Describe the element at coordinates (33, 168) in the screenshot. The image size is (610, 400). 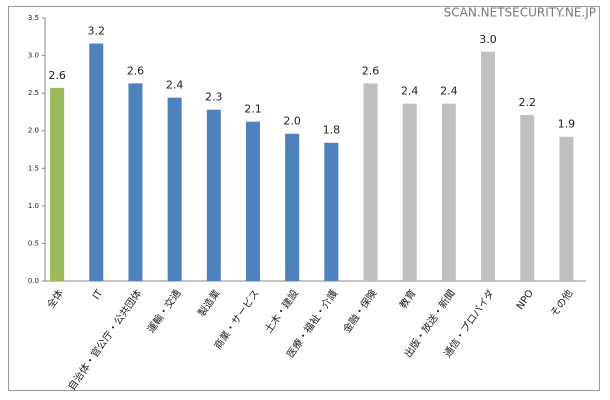
I see `y-tick-label: 1.5` at that location.